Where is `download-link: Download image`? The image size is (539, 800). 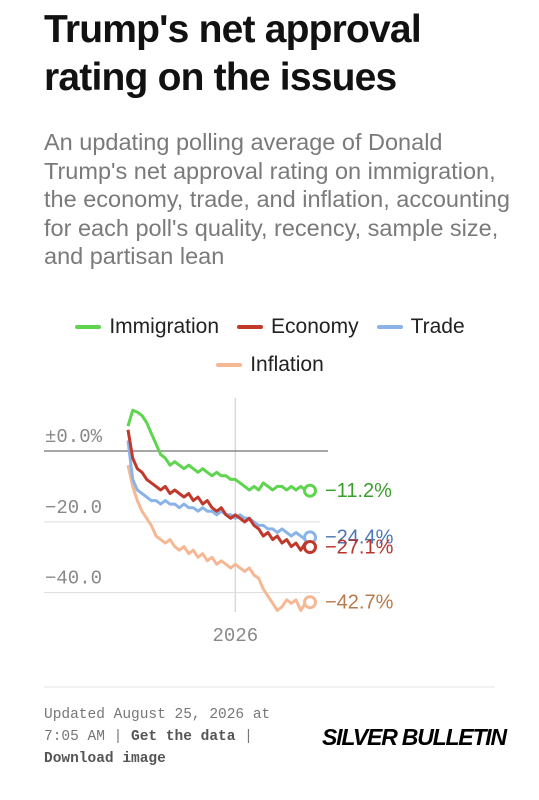
download-link: Download image is located at coordinates (105, 759).